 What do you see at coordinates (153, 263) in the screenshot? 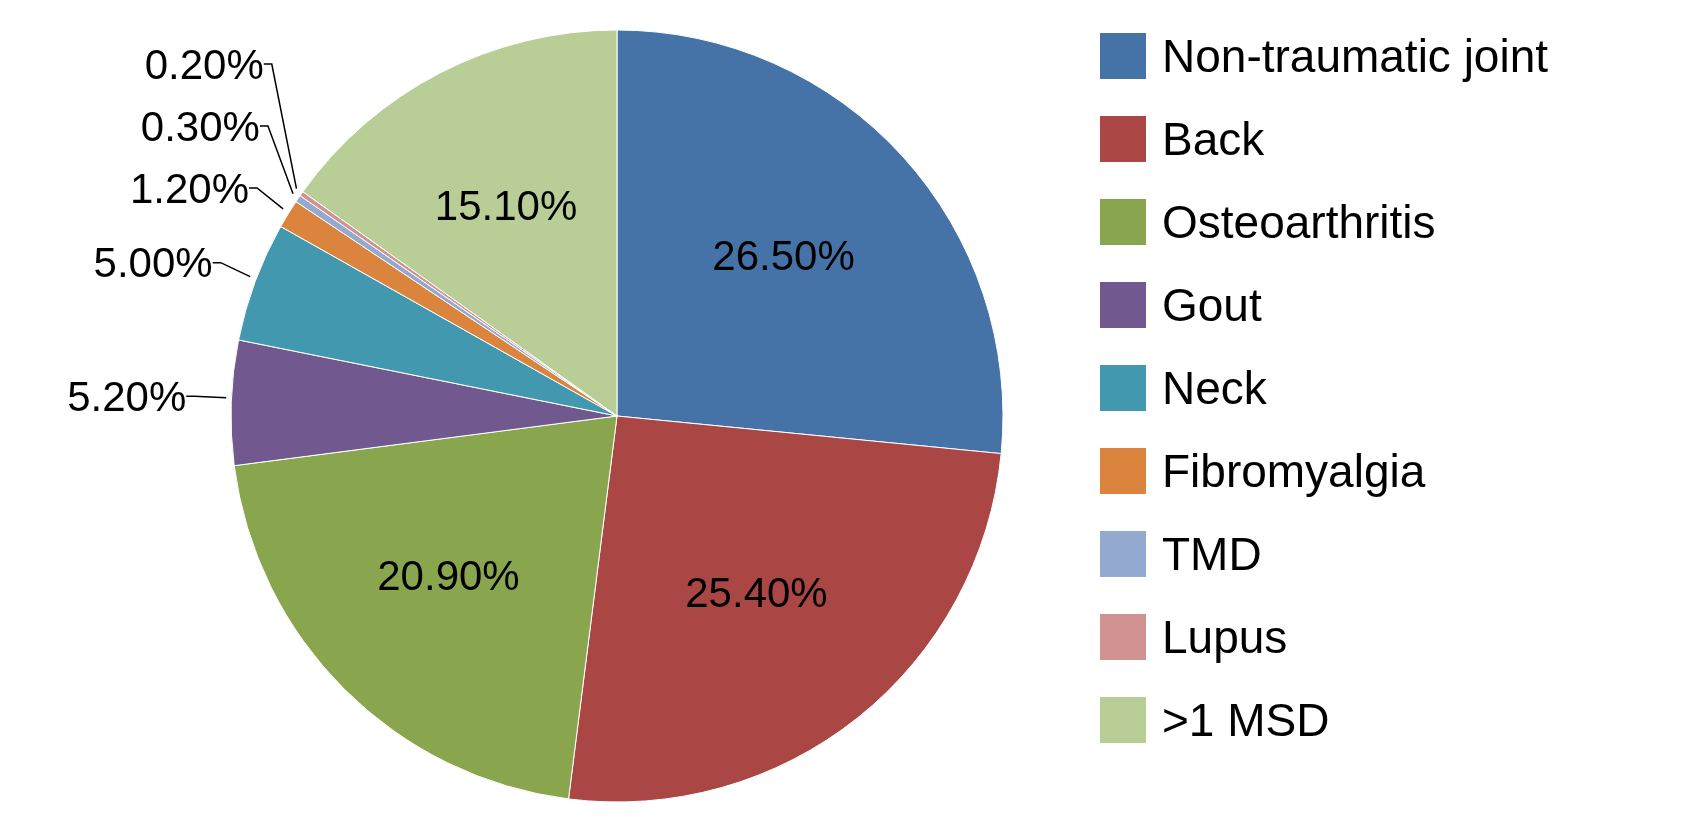
I see `data-label: 5.00%` at bounding box center [153, 263].